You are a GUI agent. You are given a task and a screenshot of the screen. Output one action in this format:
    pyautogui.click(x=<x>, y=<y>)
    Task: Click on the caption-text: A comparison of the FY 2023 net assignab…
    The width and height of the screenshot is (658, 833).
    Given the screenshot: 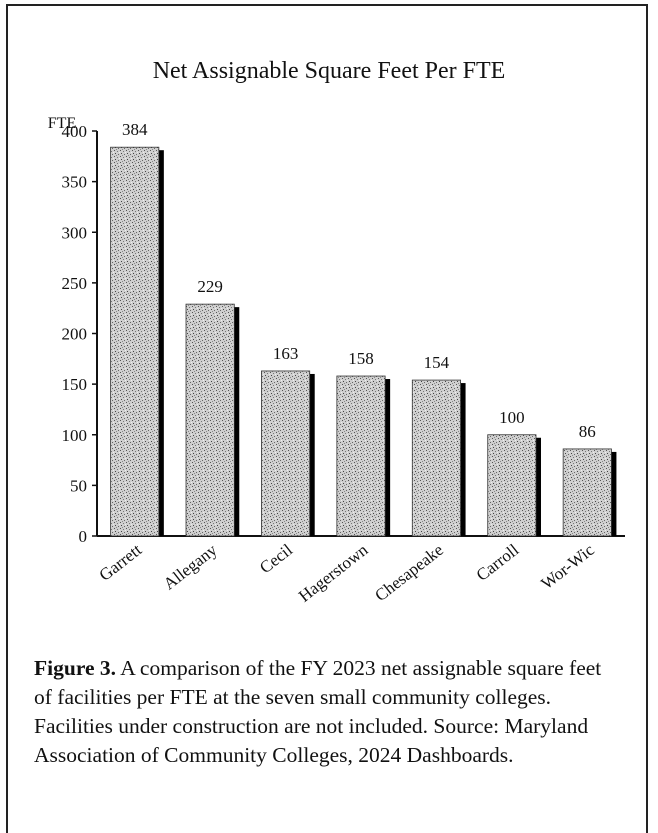 What is the action you would take?
    pyautogui.click(x=318, y=711)
    